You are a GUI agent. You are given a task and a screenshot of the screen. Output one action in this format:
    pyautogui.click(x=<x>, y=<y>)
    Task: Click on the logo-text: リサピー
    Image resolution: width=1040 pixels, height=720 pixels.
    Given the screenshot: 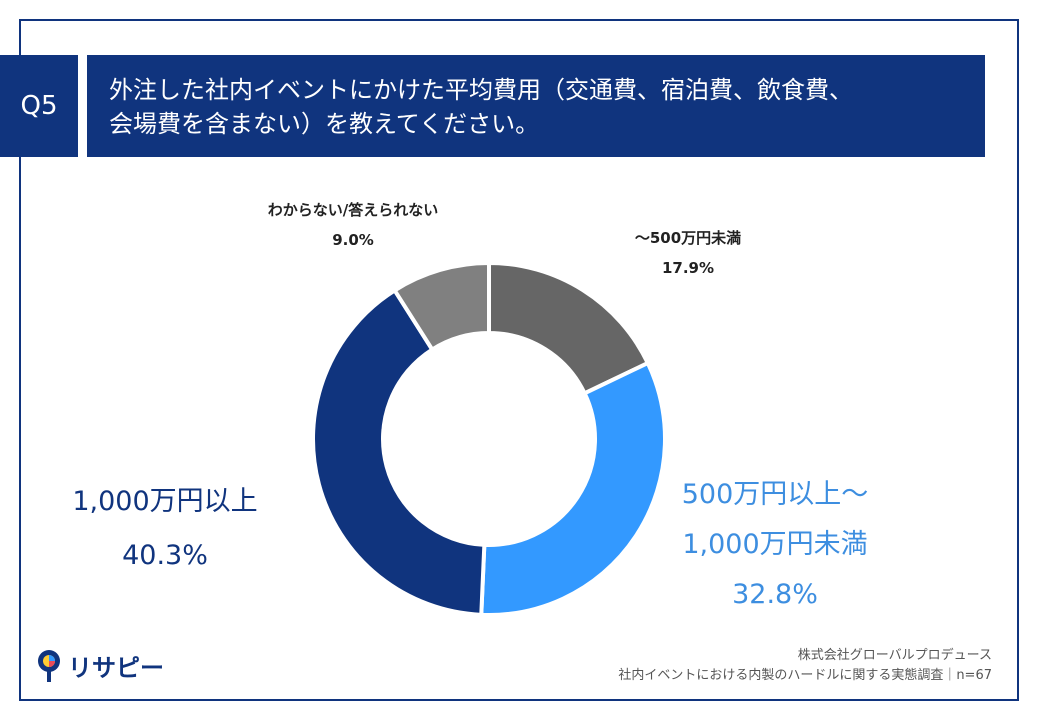 What is the action you would take?
    pyautogui.click(x=116, y=668)
    